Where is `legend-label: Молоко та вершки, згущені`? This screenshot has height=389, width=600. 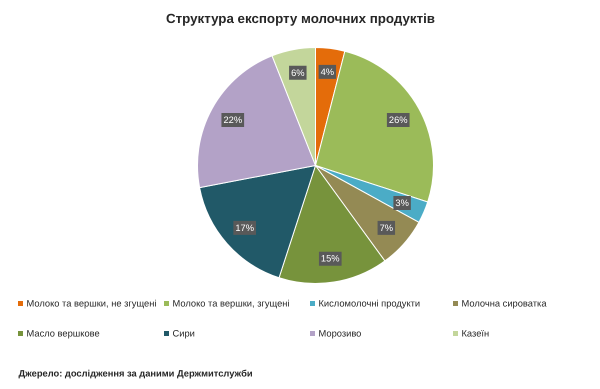
legend-label: Молоко та вершки, згущені is located at coordinates (231, 303).